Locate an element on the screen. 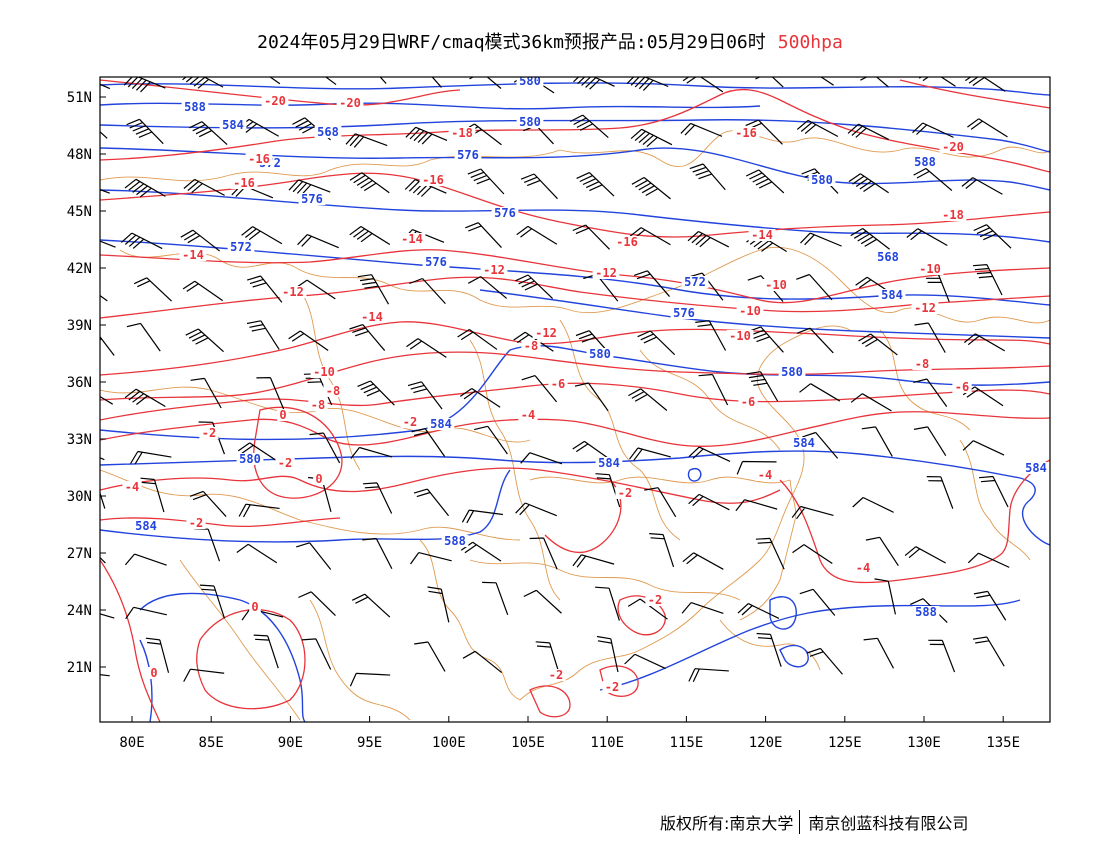 Image resolution: width=1100 pixels, height=850 pixels. height-label: 568 is located at coordinates (328, 132).